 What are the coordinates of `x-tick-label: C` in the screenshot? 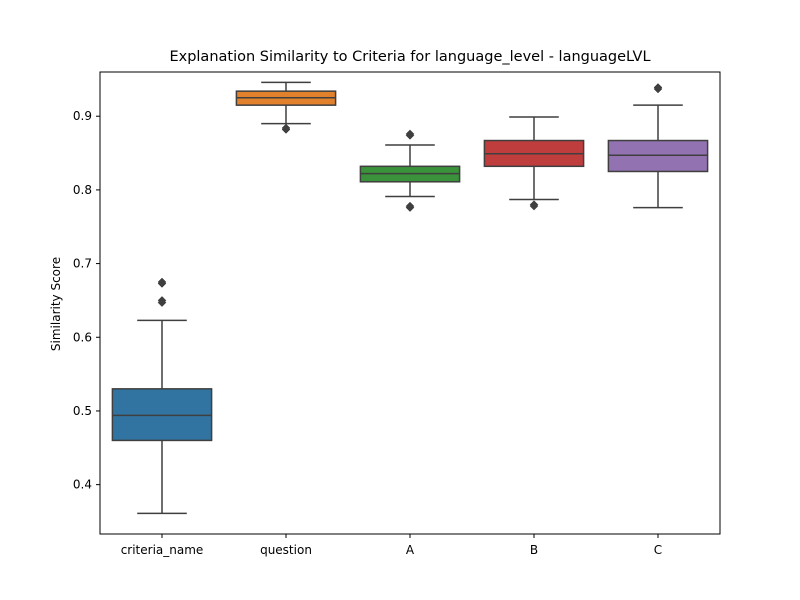 It's located at (658, 550).